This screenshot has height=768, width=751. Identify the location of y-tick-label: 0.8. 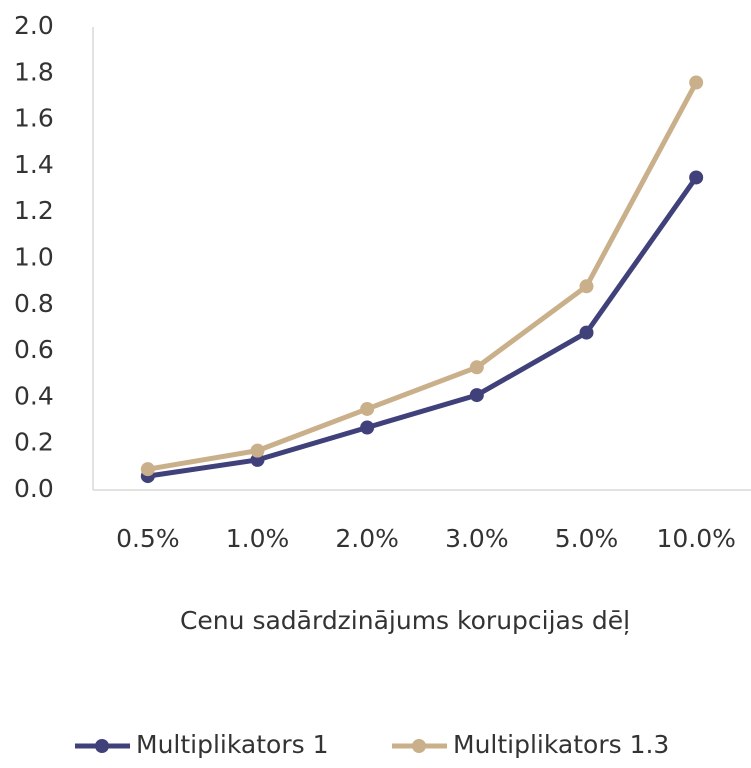
(34, 303).